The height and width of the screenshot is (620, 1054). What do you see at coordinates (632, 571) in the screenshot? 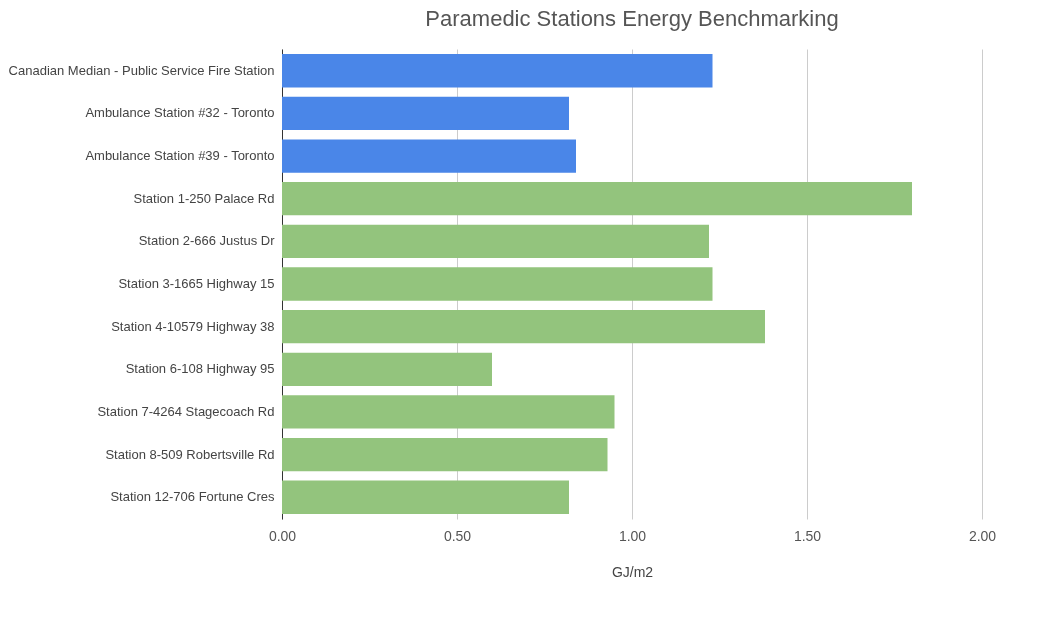
I see `x-axis-title: GJ/m2` at bounding box center [632, 571].